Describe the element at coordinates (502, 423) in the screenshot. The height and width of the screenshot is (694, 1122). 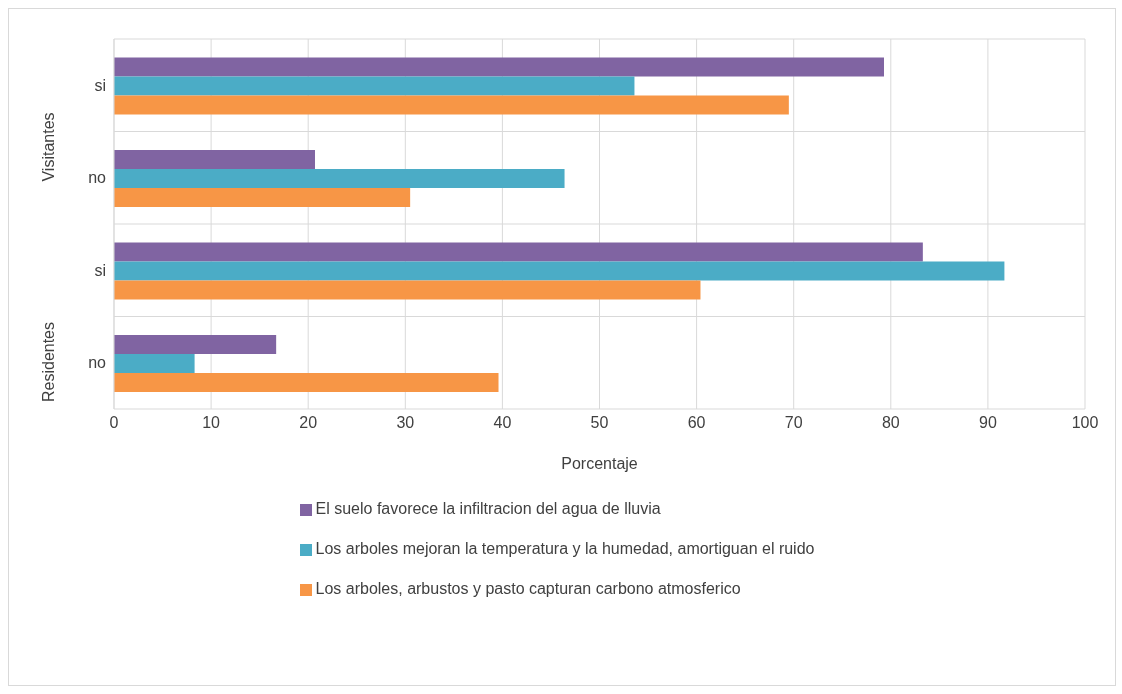
I see `x-tick-label: 40` at that location.